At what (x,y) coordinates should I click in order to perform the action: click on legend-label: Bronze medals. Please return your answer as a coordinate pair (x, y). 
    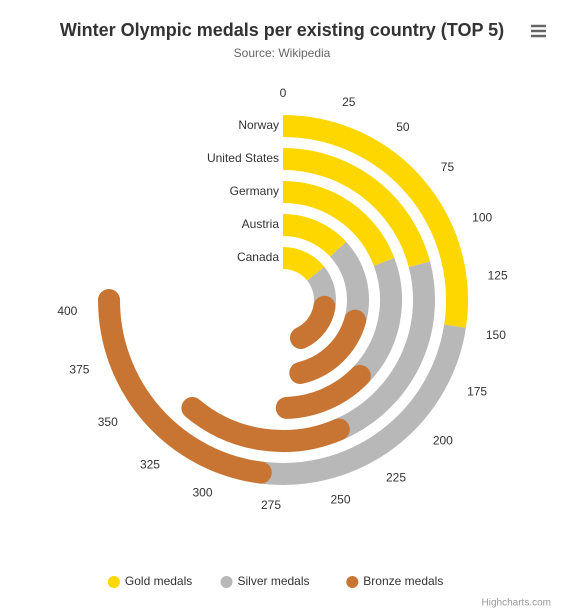
    Looking at the image, I should click on (403, 581).